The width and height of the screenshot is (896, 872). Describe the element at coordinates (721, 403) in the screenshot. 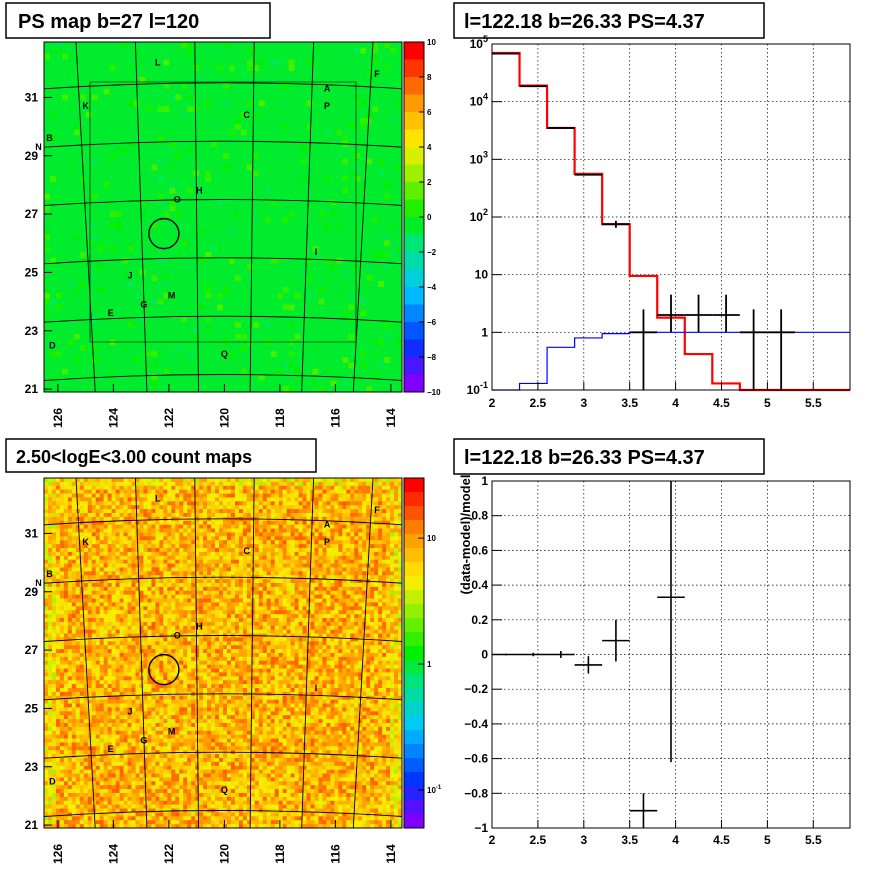

I see `x-tick-label: 4.5` at that location.